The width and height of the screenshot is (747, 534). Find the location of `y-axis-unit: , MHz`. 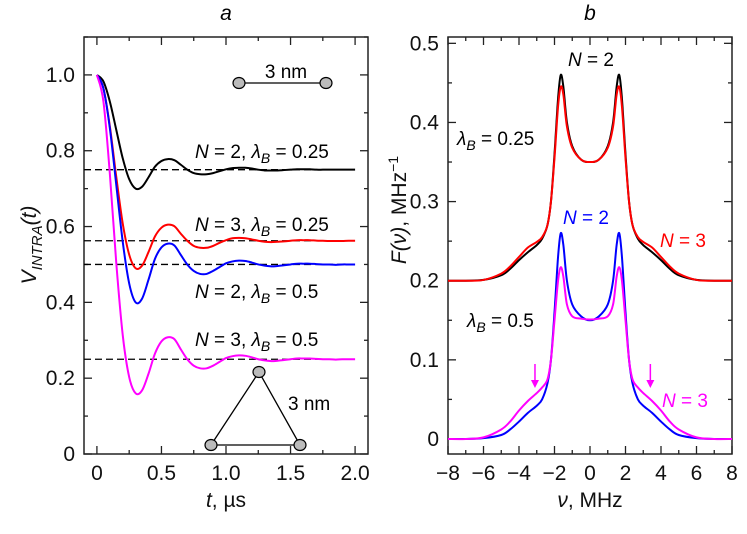

y-axis-unit: , MHz is located at coordinates (399, 199).